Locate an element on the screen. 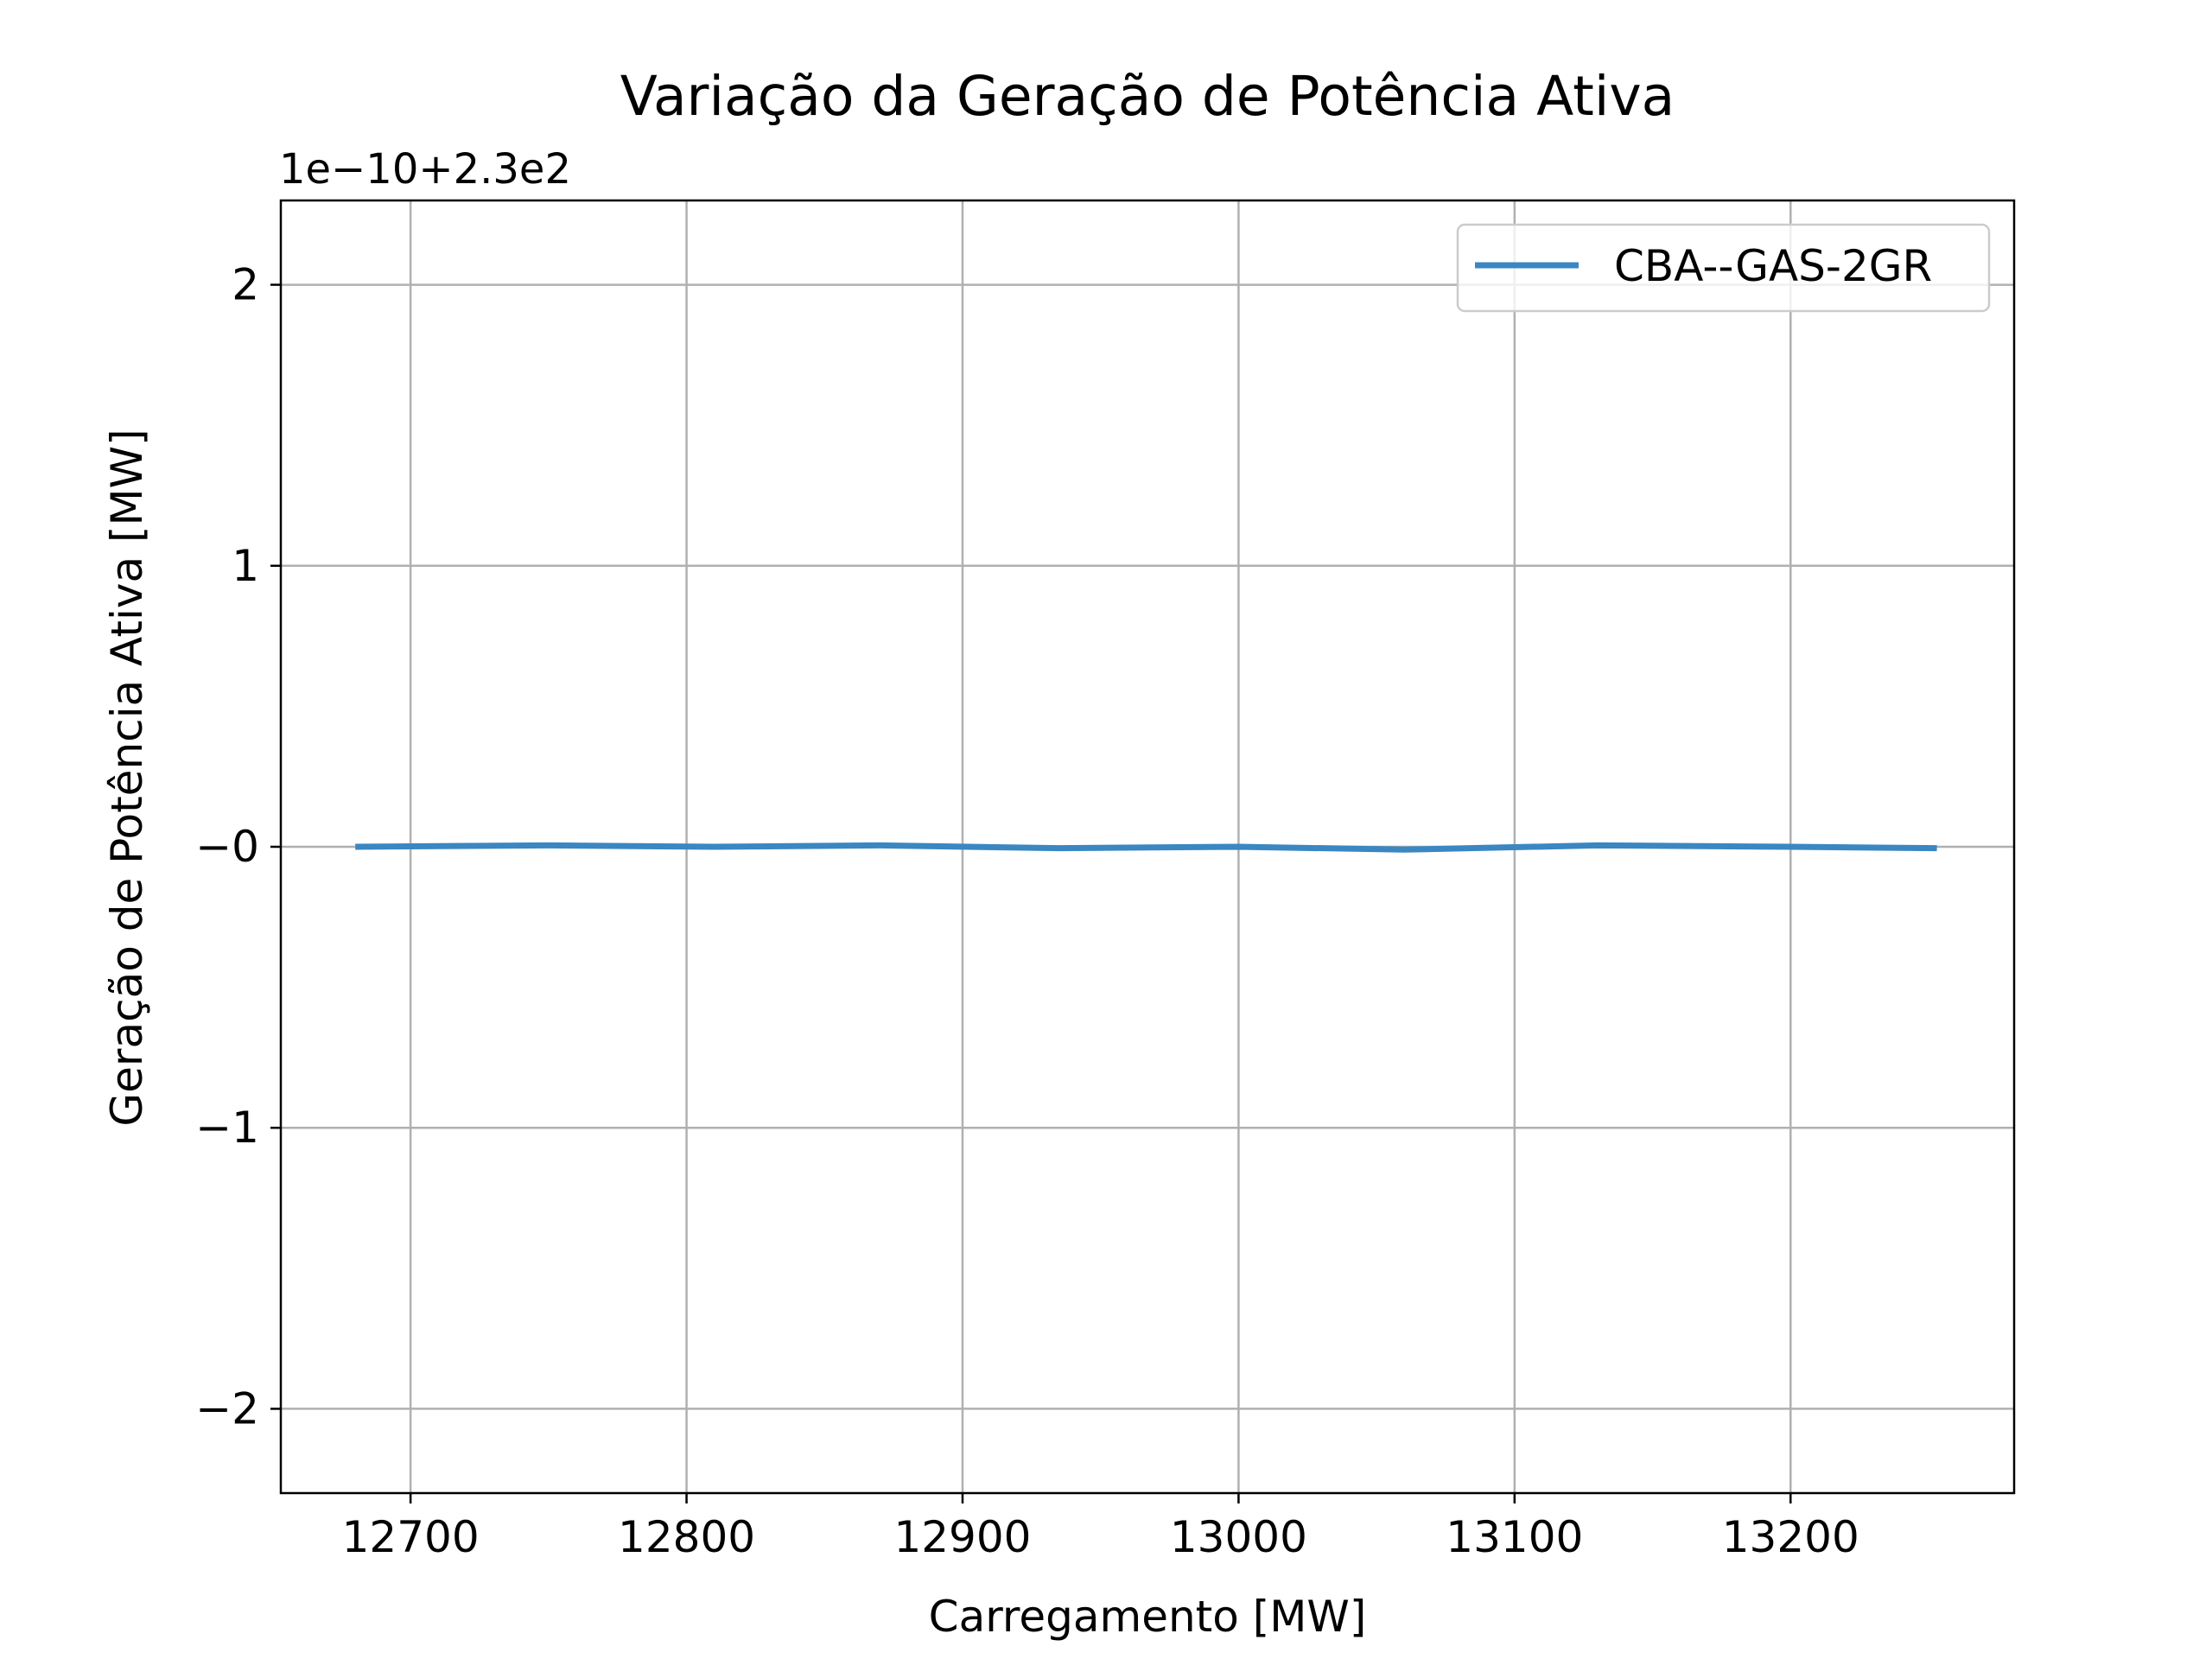  x-tick-label: 13000 is located at coordinates (1238, 1537).